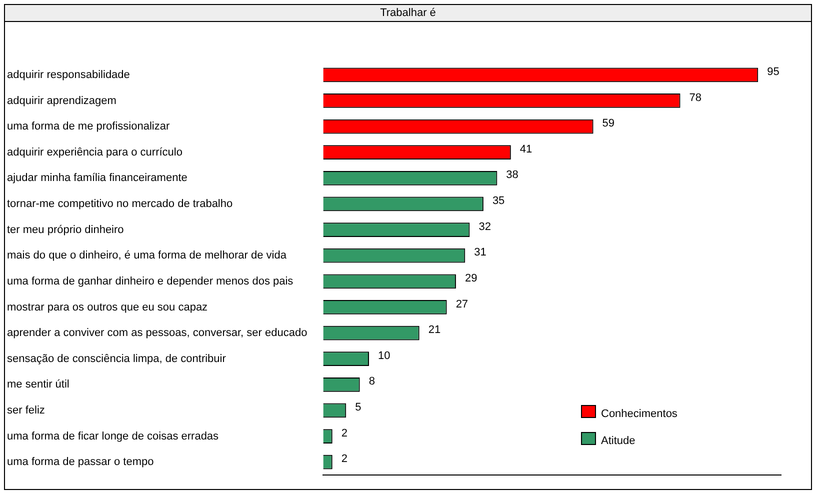  Describe the element at coordinates (80, 462) in the screenshot. I see `y-tick-label: uma forma de passar o tempo` at that location.